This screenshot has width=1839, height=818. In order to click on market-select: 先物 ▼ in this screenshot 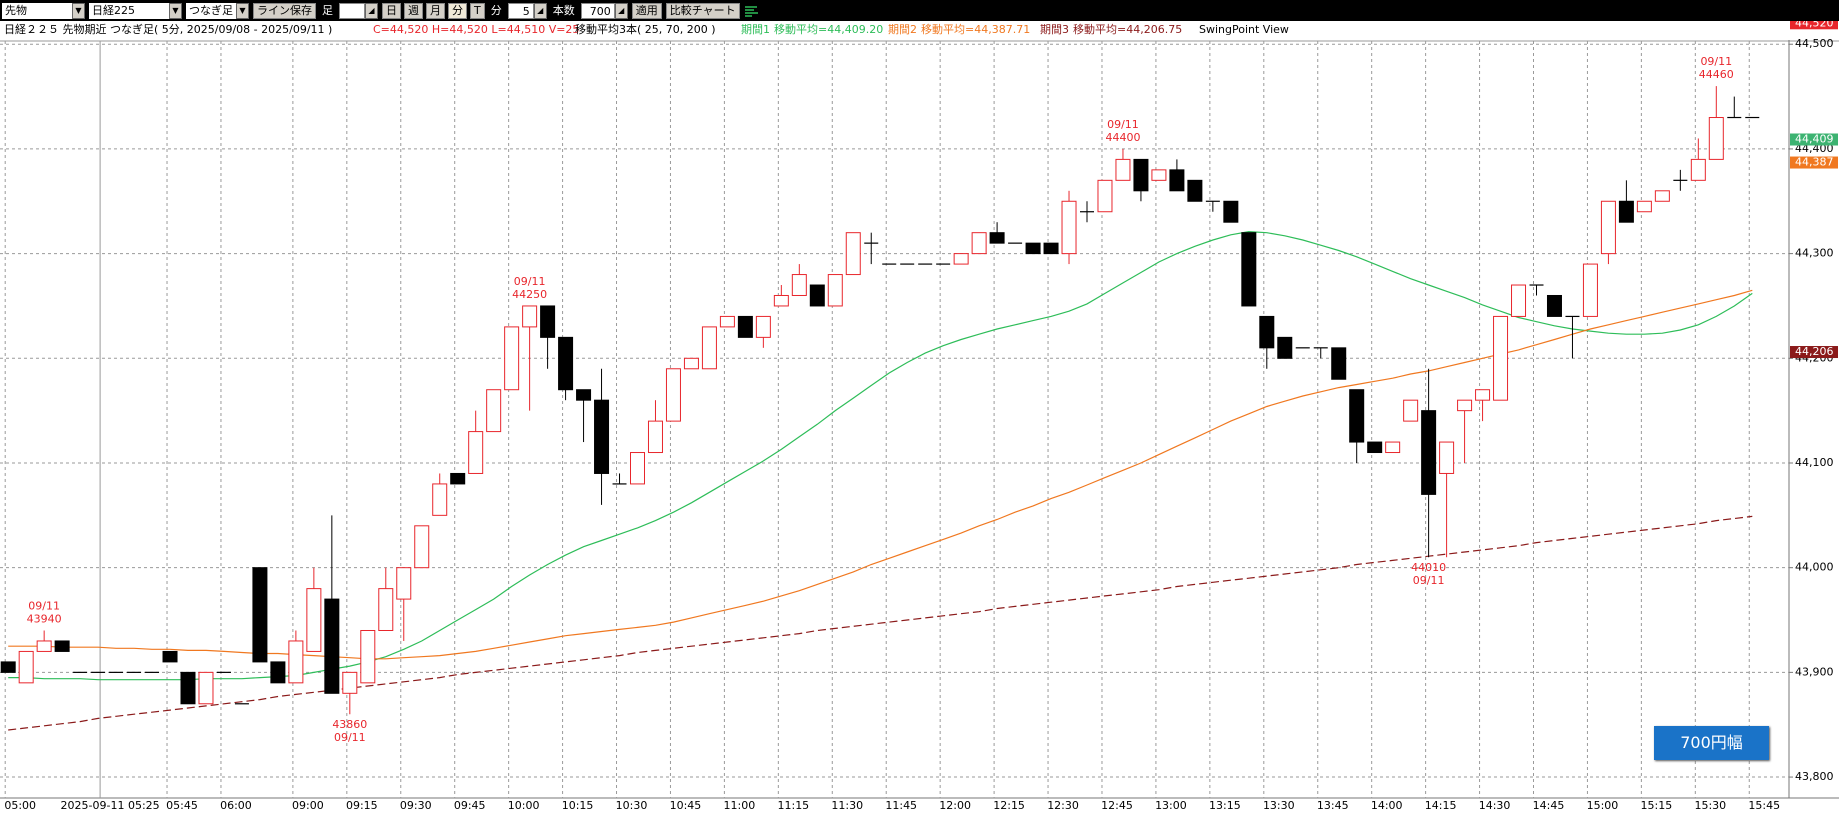, I will do `click(43, 10)`.